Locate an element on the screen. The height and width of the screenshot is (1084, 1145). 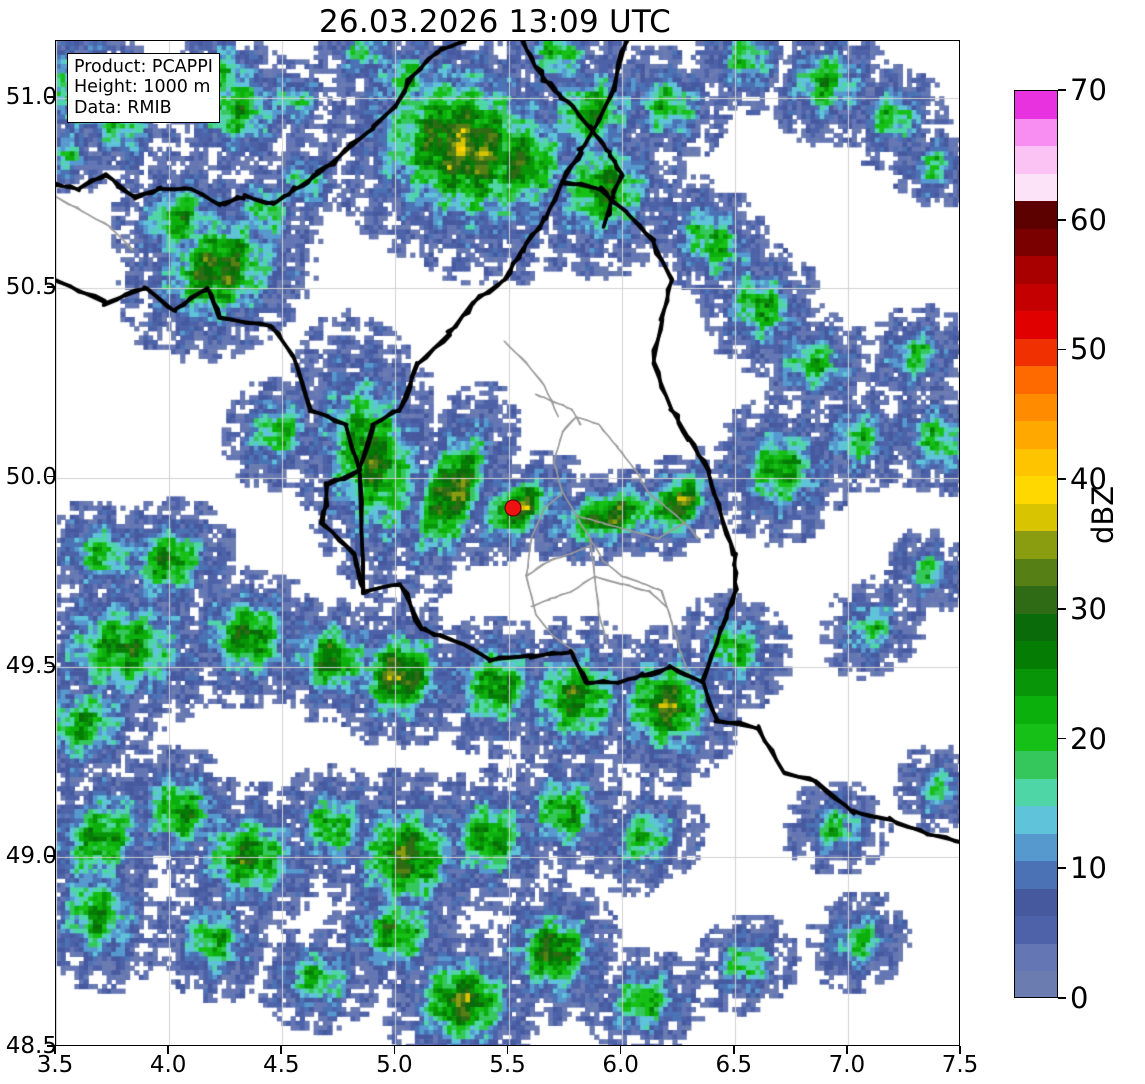
x-axis-tick-label: 6.5 is located at coordinates (734, 1065).